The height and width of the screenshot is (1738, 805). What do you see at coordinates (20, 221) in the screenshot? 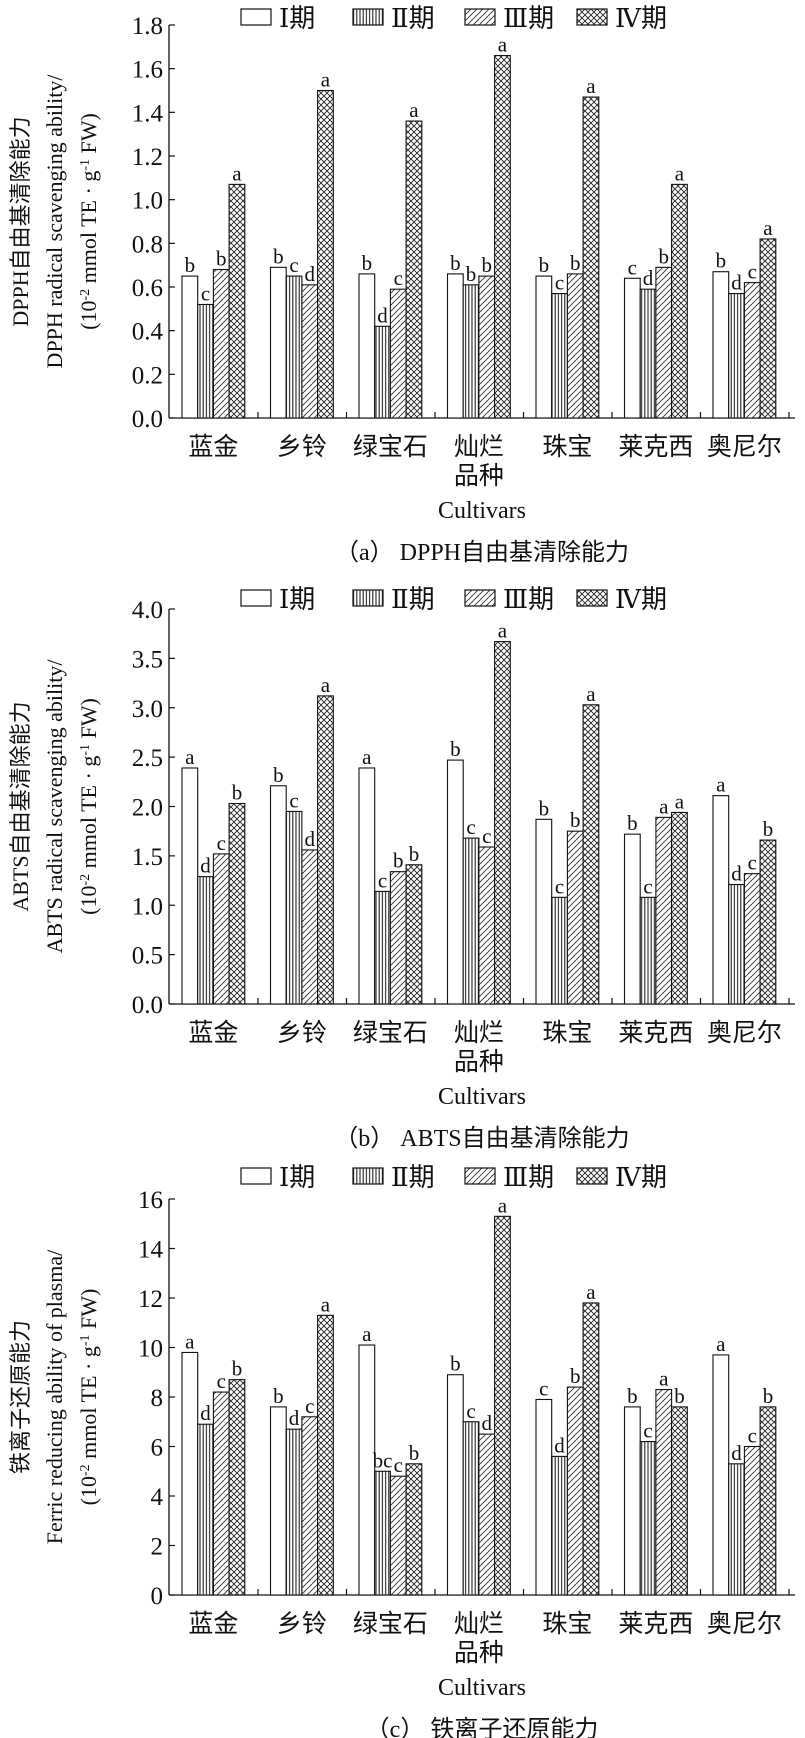
I see `y-axis-title-cn: DPPH自由基清除能力` at bounding box center [20, 221].